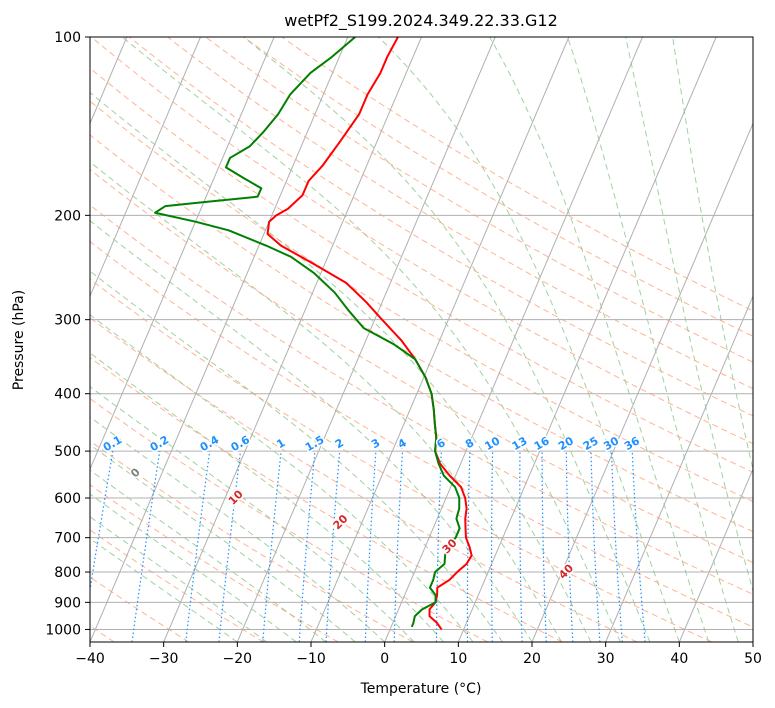 Image resolution: width=775 pixels, height=708 pixels. What do you see at coordinates (67, 334) in the screenshot?
I see `y-axis-ticks: 100 200 300 400 500 600 700 800 900 1000` at bounding box center [67, 334].